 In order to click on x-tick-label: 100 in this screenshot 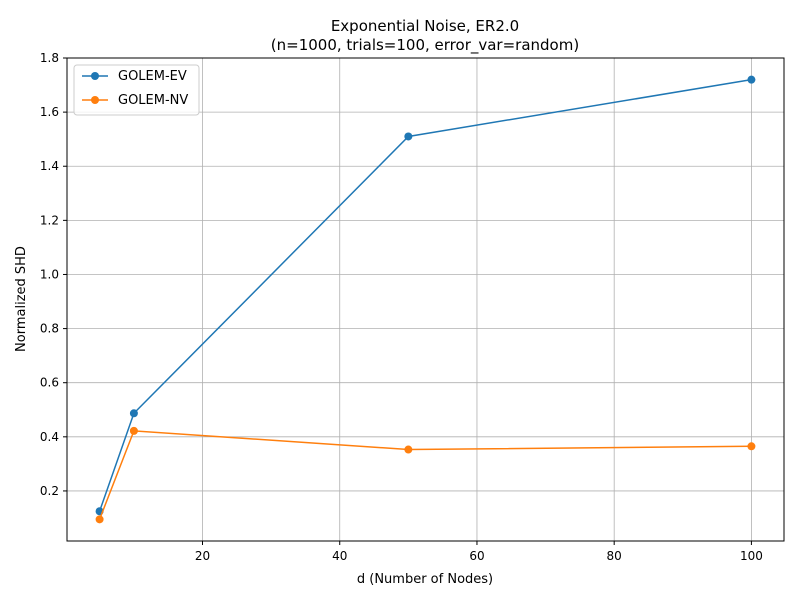, I will do `click(751, 556)`.